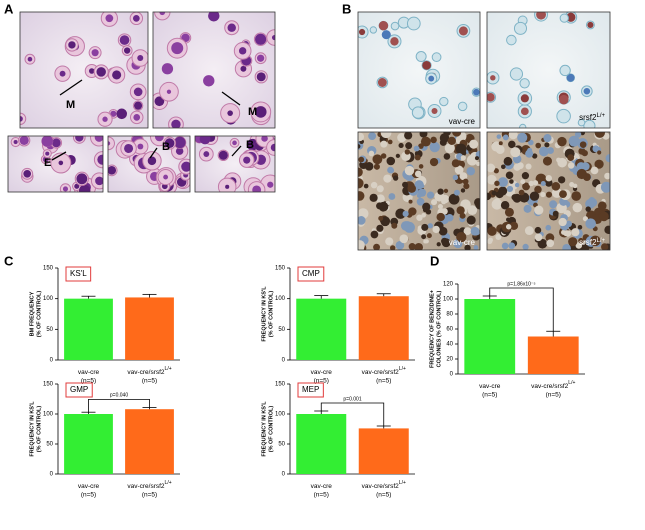  I want to click on y-axis-label: FREQUENCY OF BENZIDINE+, so click(432, 329).